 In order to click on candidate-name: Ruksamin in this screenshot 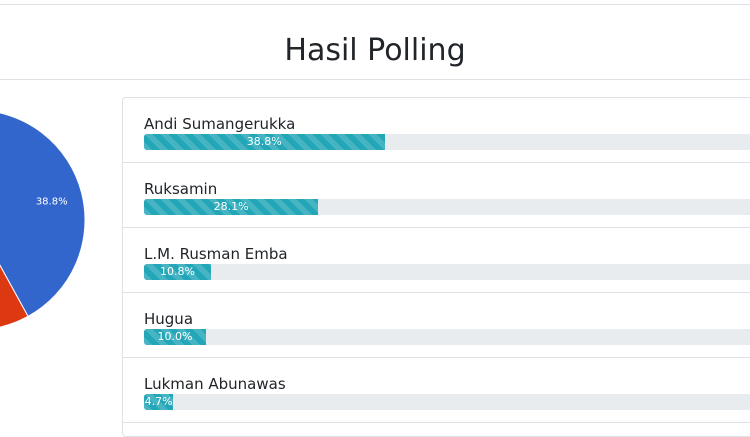, I will do `click(181, 189)`.